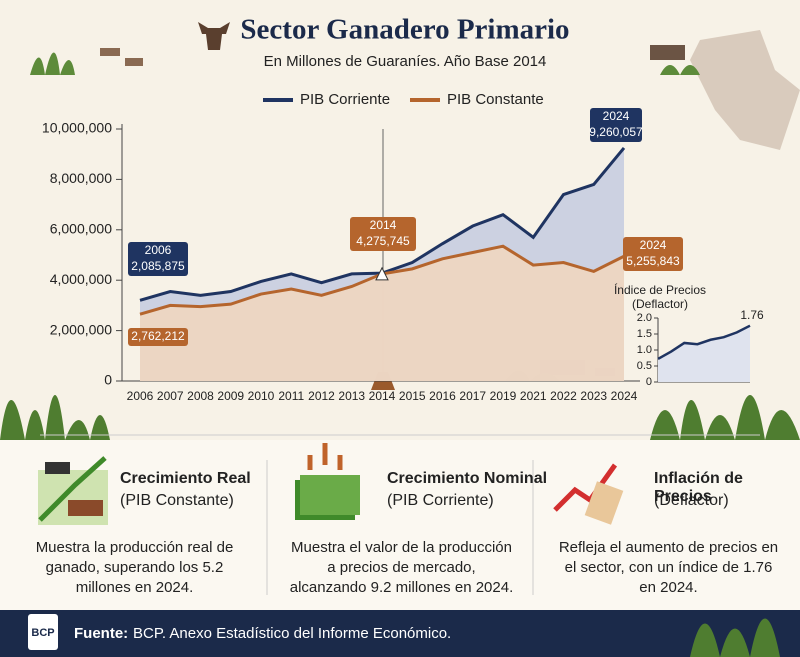 The image size is (800, 657). What do you see at coordinates (467, 478) in the screenshot?
I see `panel-title: Crecimiento Nominal` at bounding box center [467, 478].